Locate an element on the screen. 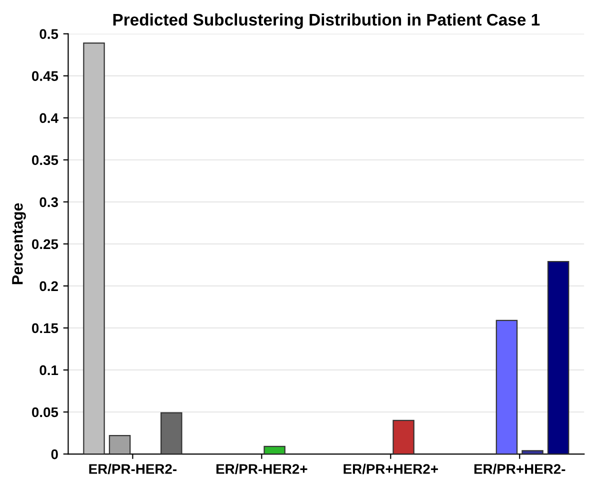 Image resolution: width=593 pixels, height=483 pixels. x-tick-label: ER/PR-HER2- is located at coordinates (132, 469).